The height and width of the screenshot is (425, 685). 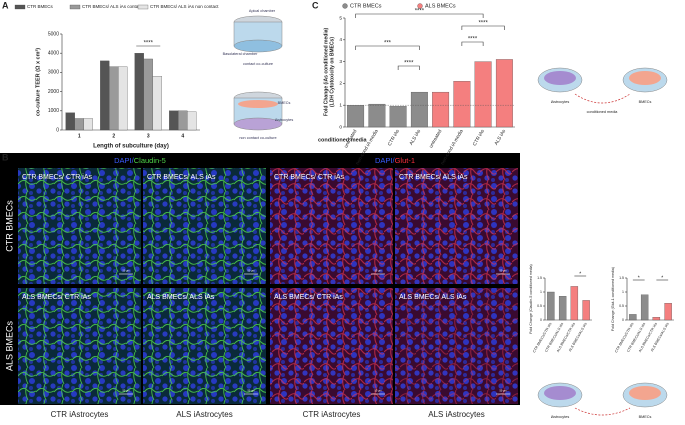 I want to click on legend-label: ALS BMECs, so click(x=440, y=6).